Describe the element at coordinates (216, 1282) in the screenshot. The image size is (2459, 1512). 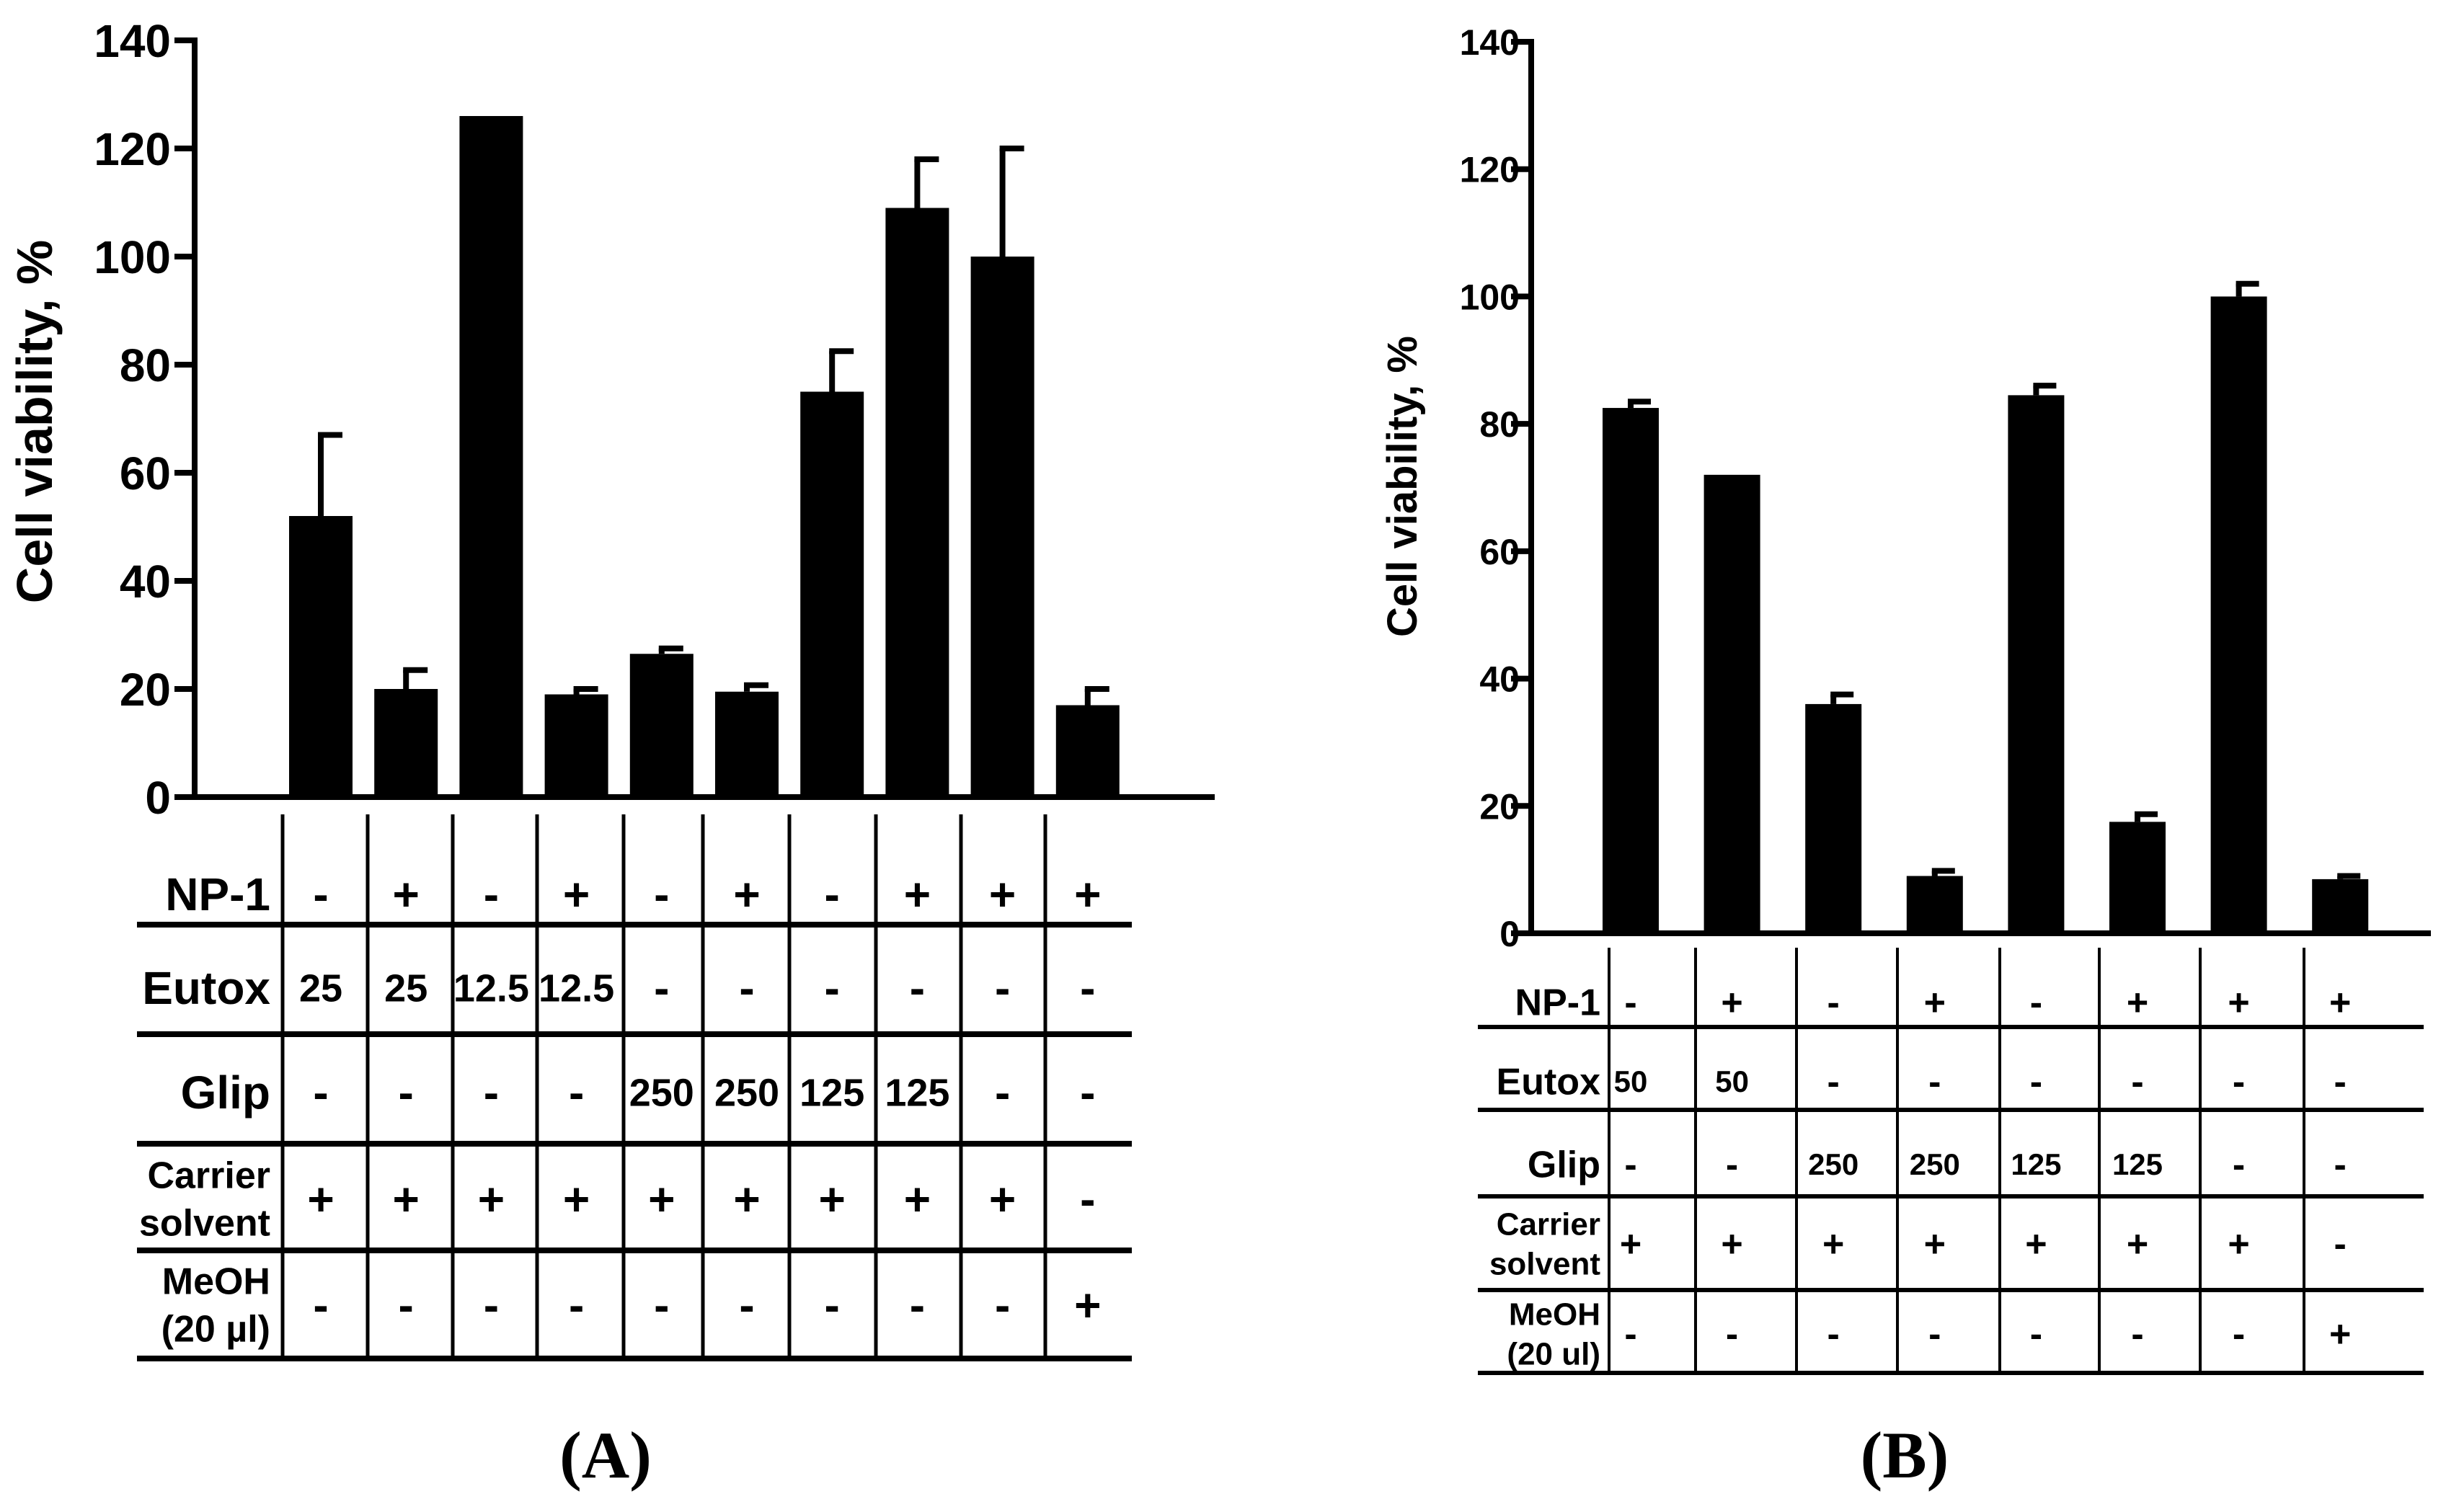
I see `row-label: MeOH` at that location.